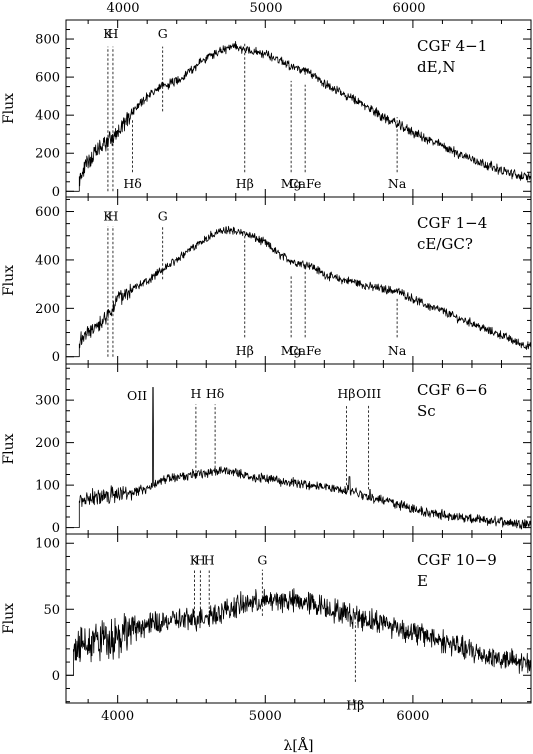 This screenshot has width=533, height=754. Describe the element at coordinates (117, 716) in the screenshot. I see `x-tick-label: 4000` at that location.